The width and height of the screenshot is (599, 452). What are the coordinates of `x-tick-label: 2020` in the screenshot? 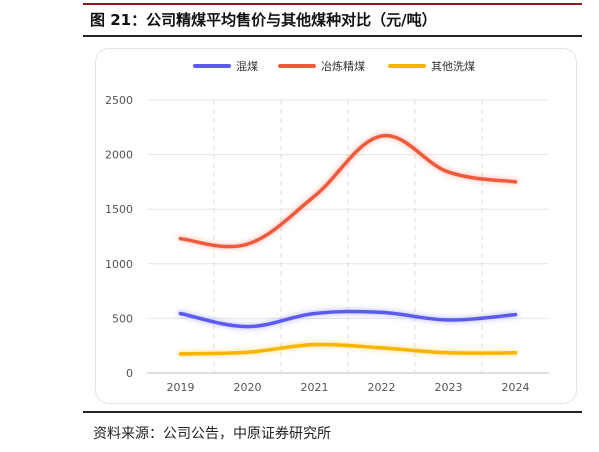 It's located at (248, 387).